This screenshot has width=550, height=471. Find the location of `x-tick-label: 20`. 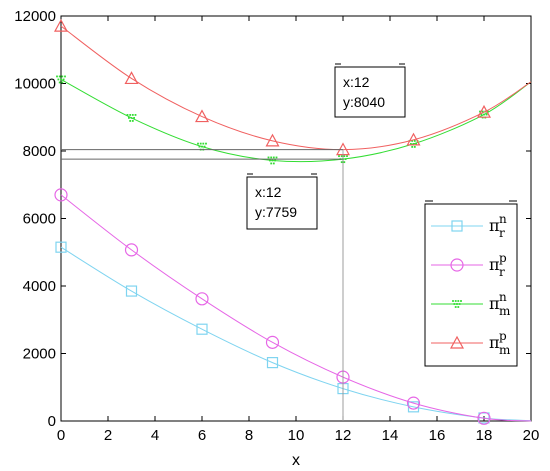

x-tick-label: 20 is located at coordinates (531, 435).